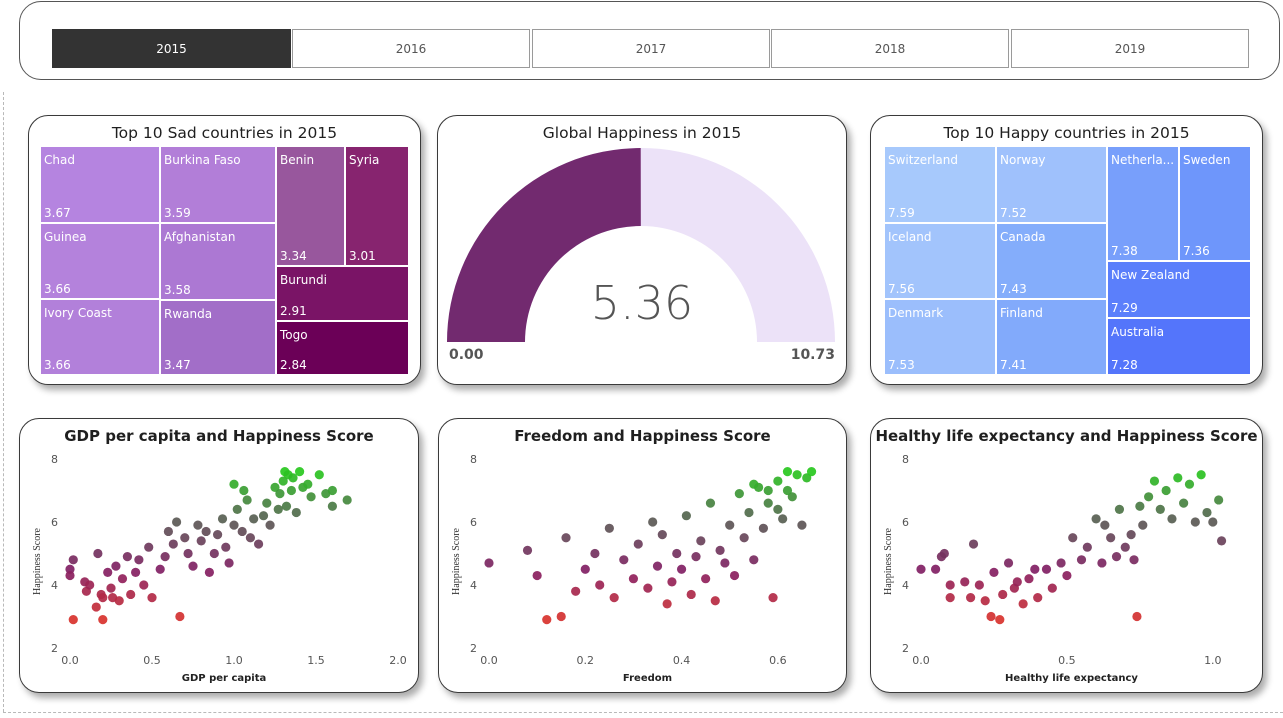  I want to click on sad-tile-burundi: Burundi 2.91, so click(342, 293).